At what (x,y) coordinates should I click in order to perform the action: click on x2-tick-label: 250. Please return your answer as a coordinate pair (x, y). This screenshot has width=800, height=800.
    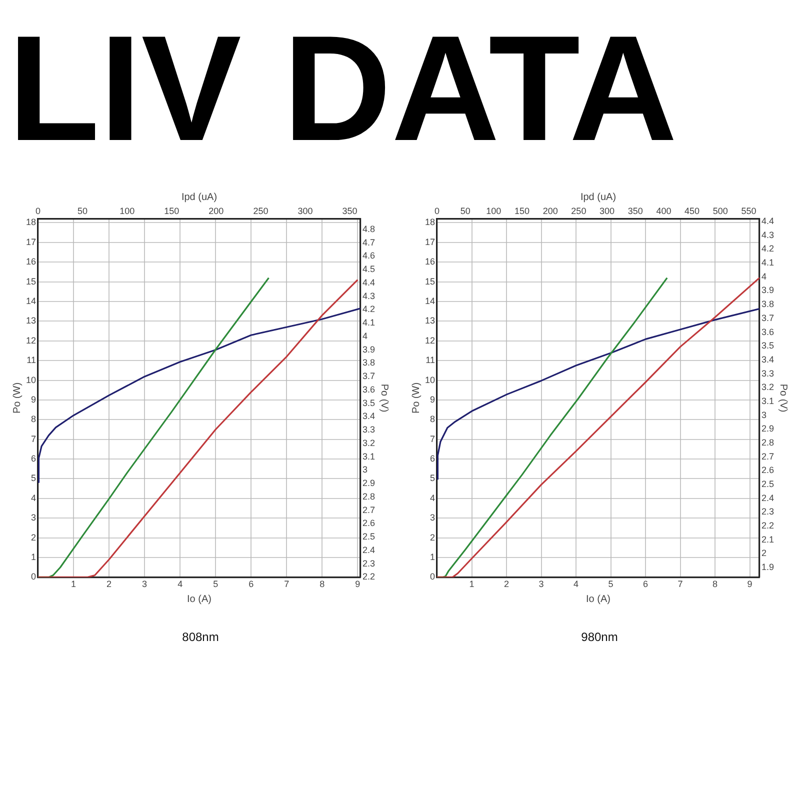
    Looking at the image, I should click on (260, 211).